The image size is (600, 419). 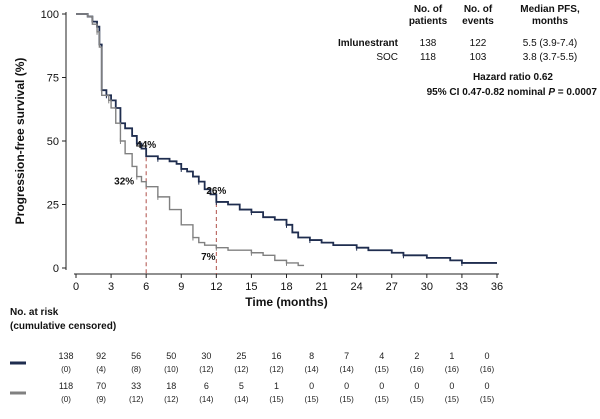 What do you see at coordinates (478, 57) in the screenshot?
I see `stats-events: 103` at bounding box center [478, 57].